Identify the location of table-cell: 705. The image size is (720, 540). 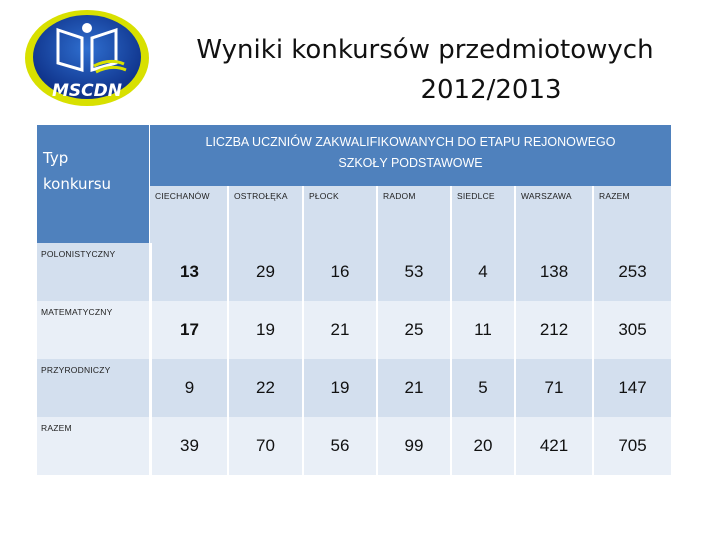
(631, 446).